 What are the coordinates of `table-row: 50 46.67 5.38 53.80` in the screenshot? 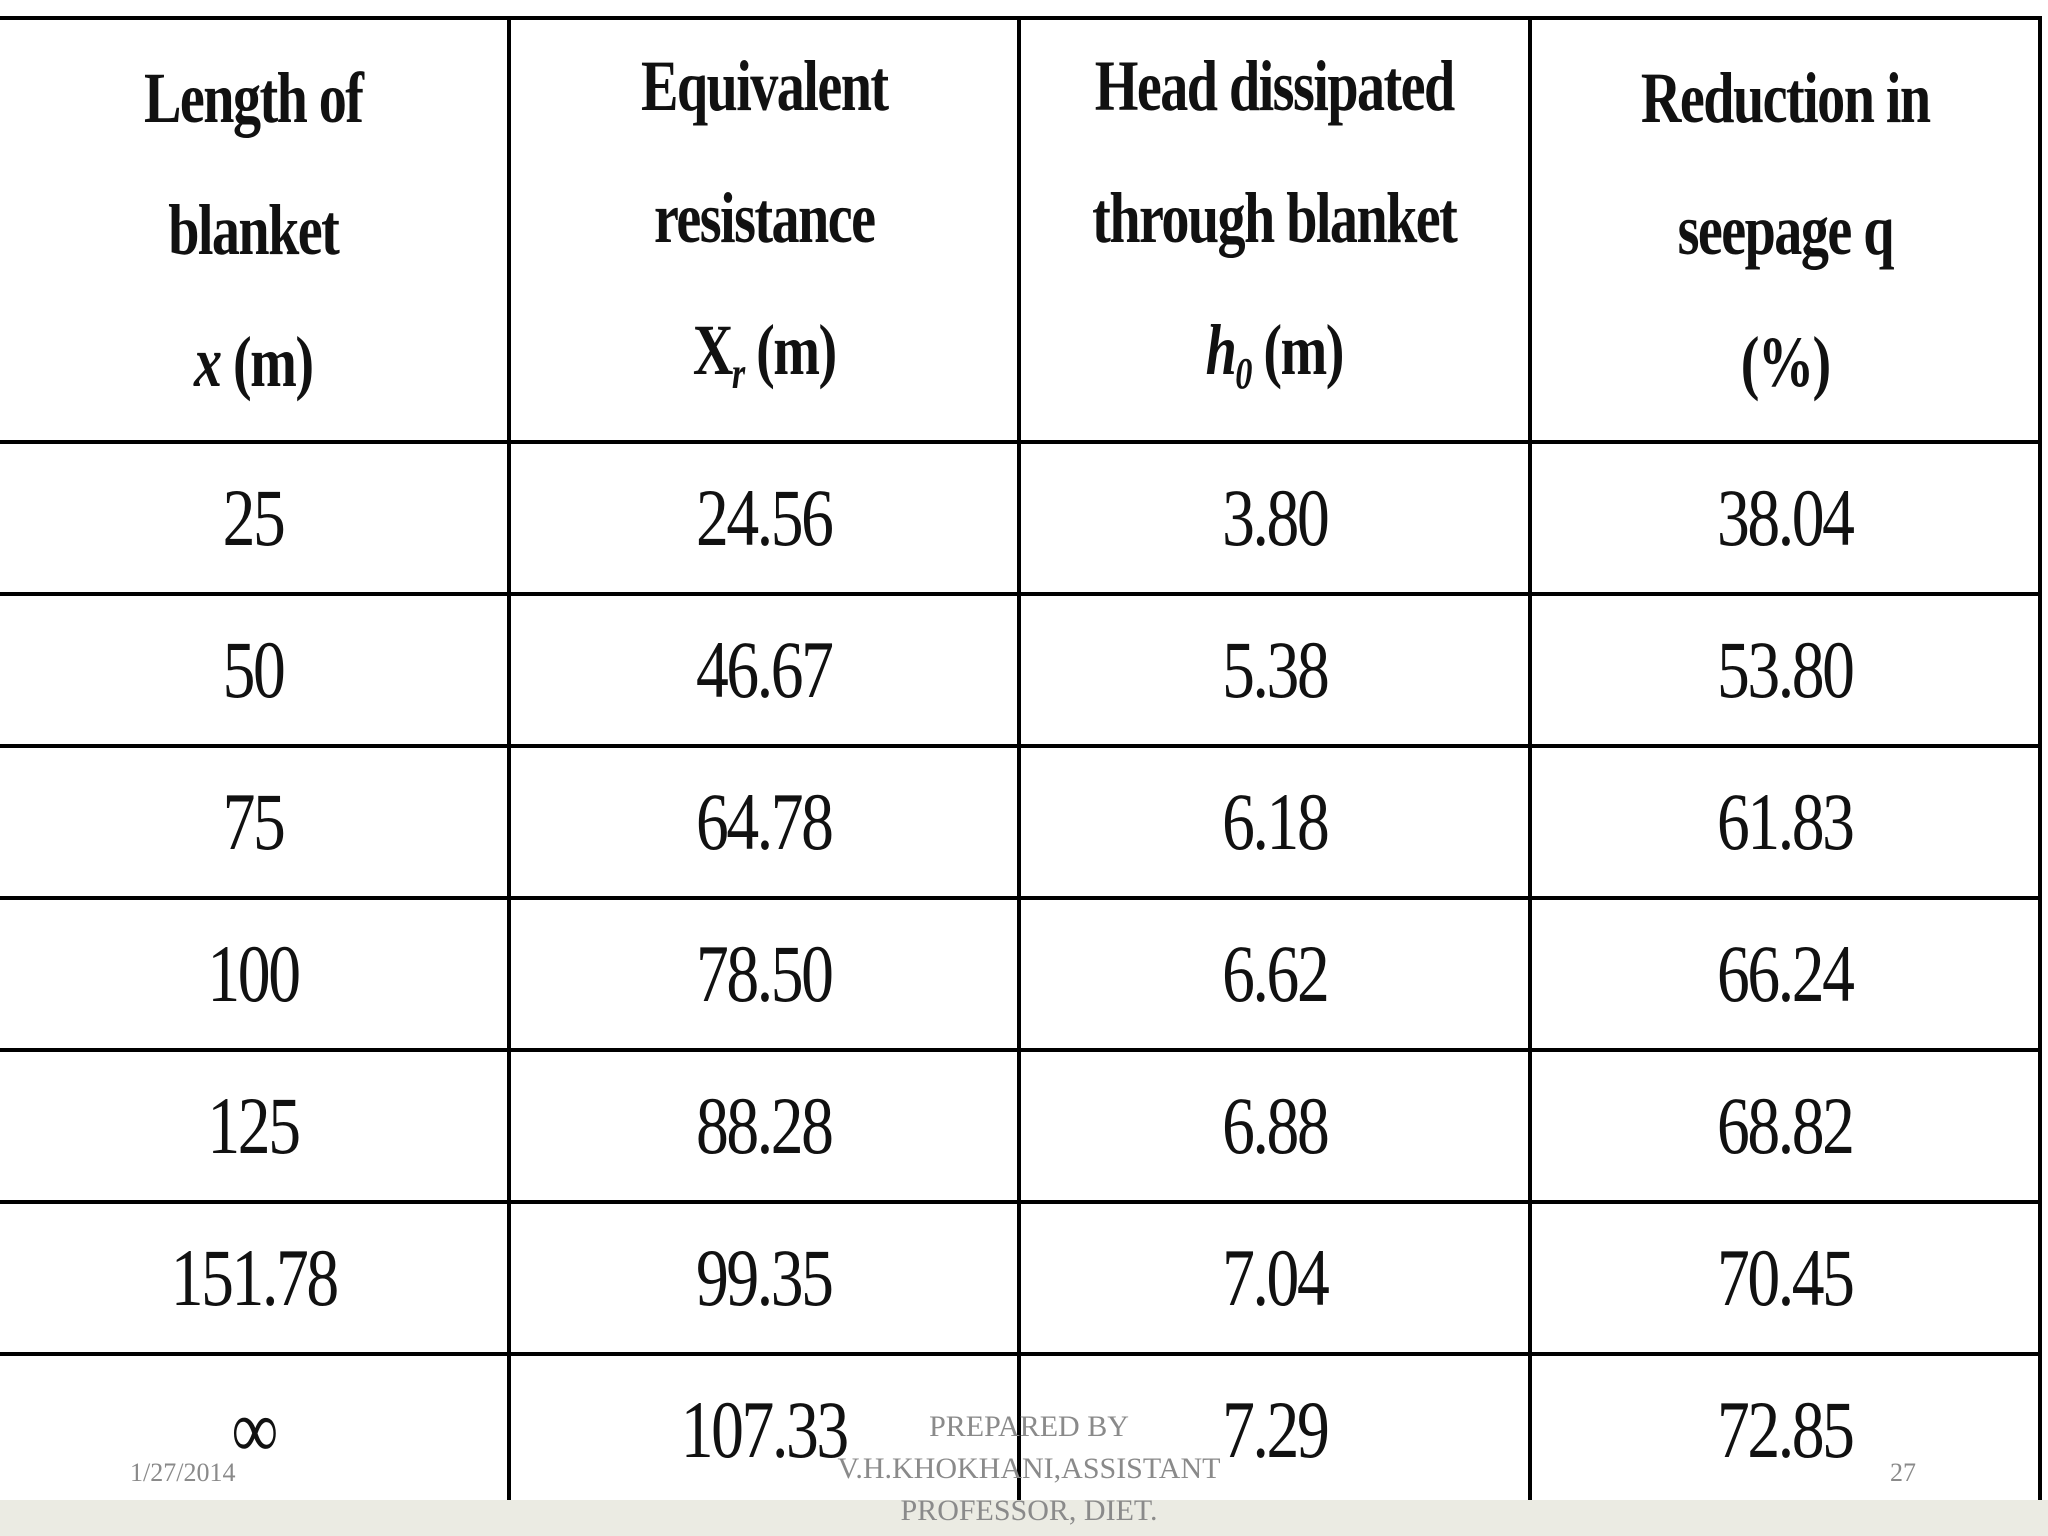 It's located at (1021, 670).